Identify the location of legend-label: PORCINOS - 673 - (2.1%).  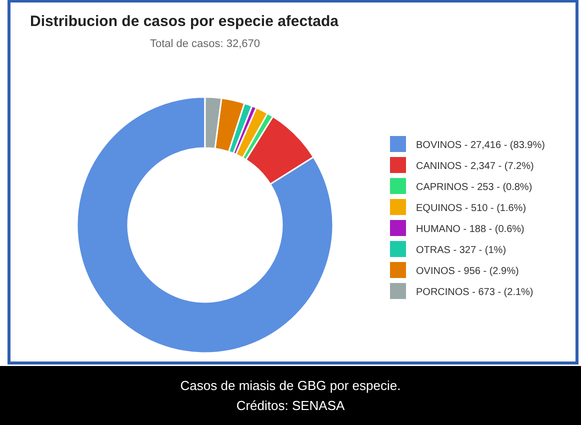
(475, 292).